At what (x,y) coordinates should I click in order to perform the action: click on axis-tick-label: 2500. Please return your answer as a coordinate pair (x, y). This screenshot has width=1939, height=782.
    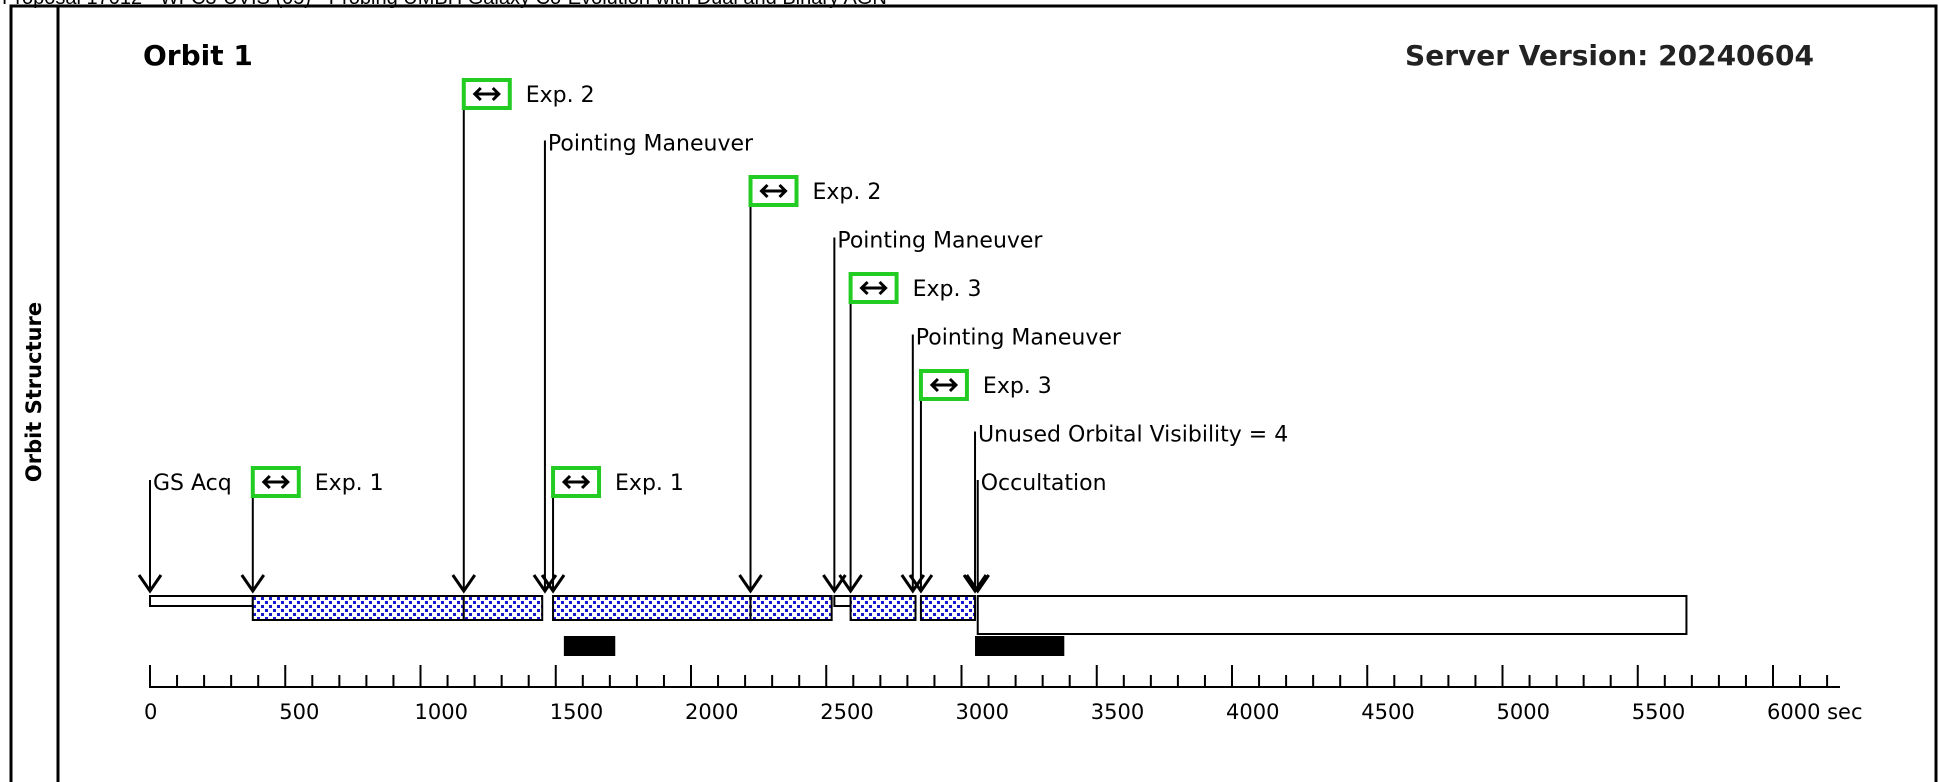
    Looking at the image, I should click on (846, 712).